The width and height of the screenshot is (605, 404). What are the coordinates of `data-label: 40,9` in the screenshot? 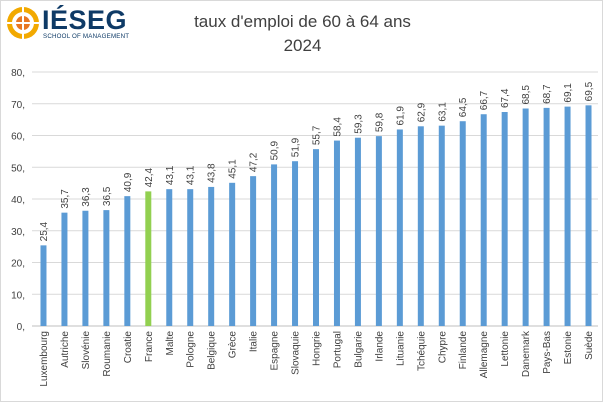 It's located at (128, 182).